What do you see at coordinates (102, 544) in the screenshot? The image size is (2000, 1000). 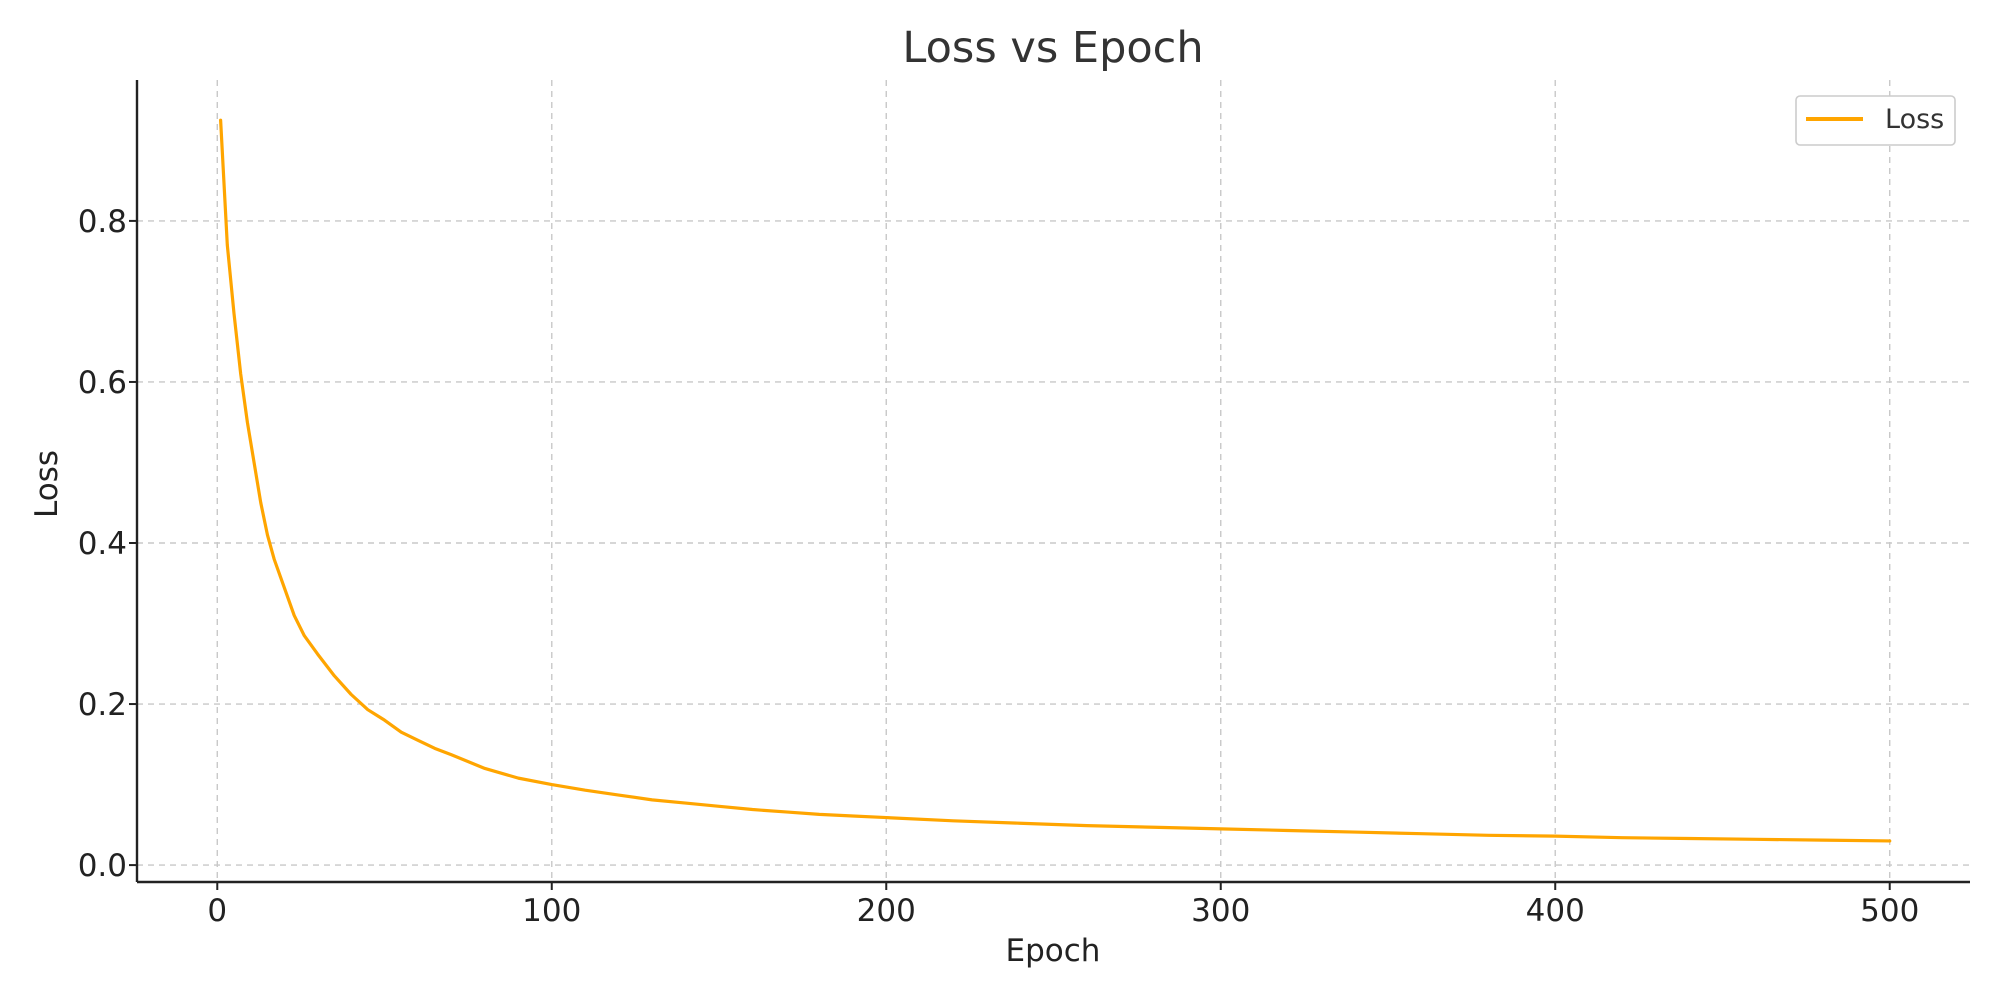 I see `y-tick-label-2: 0.4` at bounding box center [102, 544].